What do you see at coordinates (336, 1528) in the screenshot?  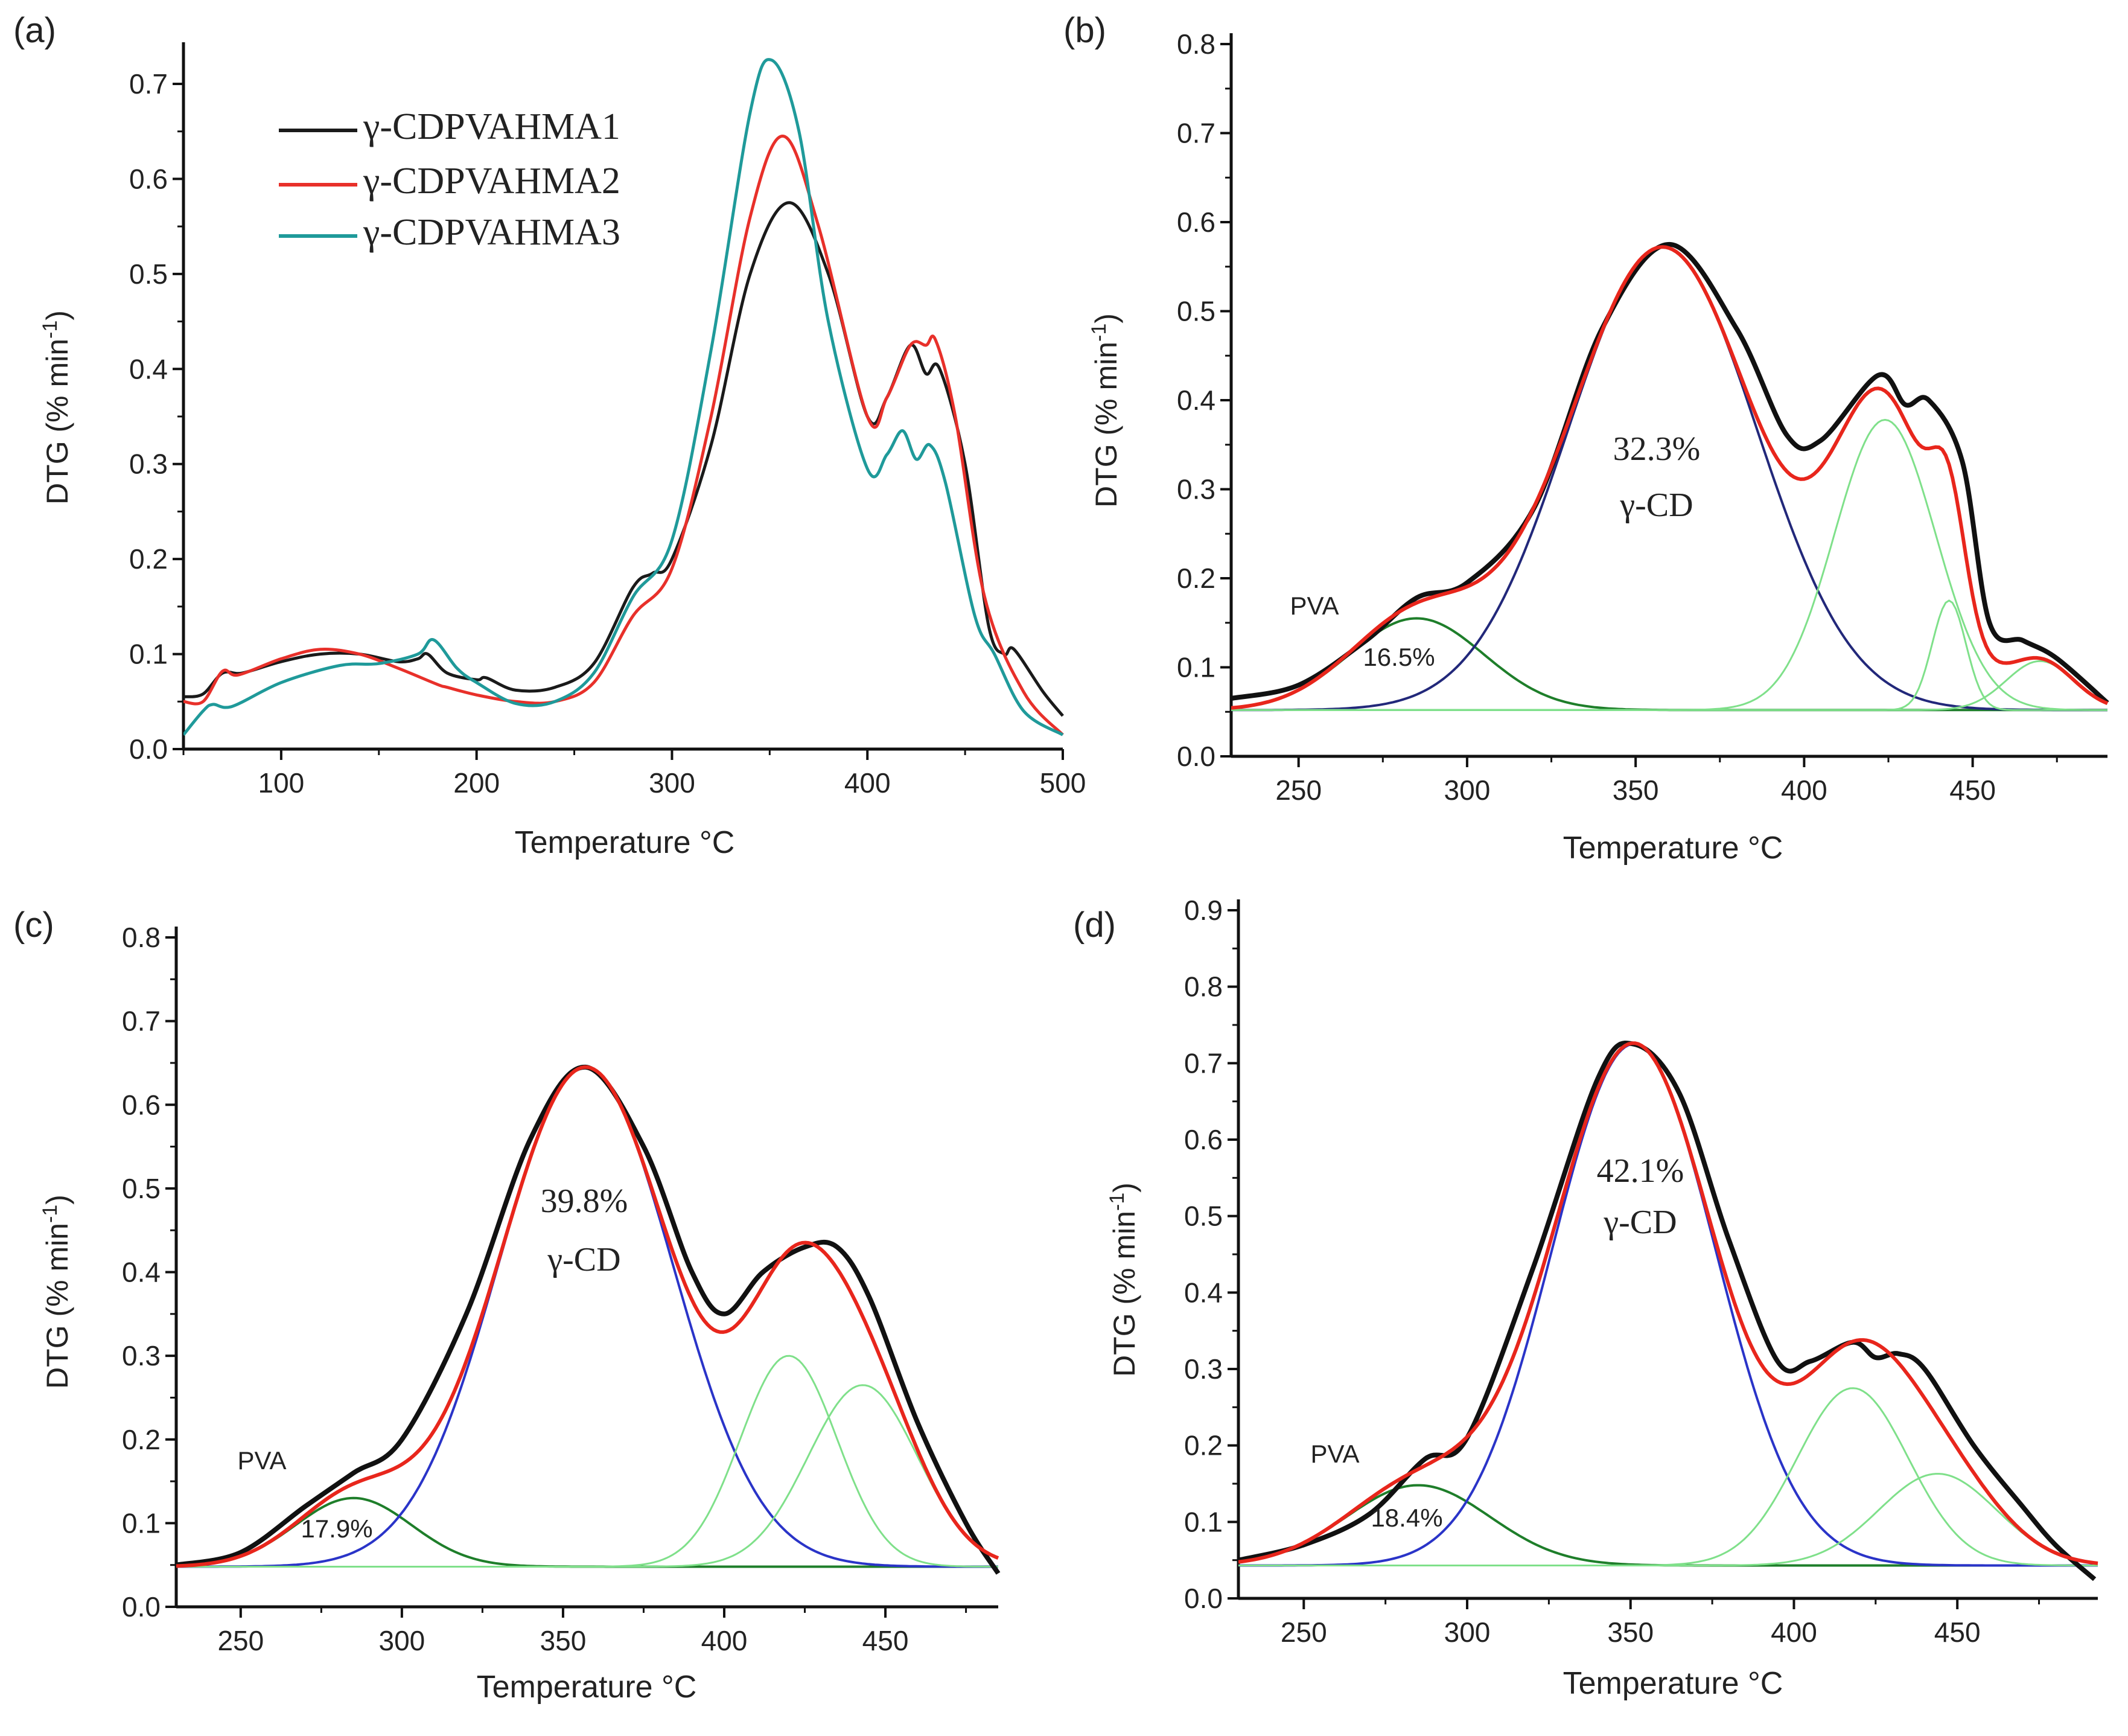 I see `pva-percent-label: 17.9%` at bounding box center [336, 1528].